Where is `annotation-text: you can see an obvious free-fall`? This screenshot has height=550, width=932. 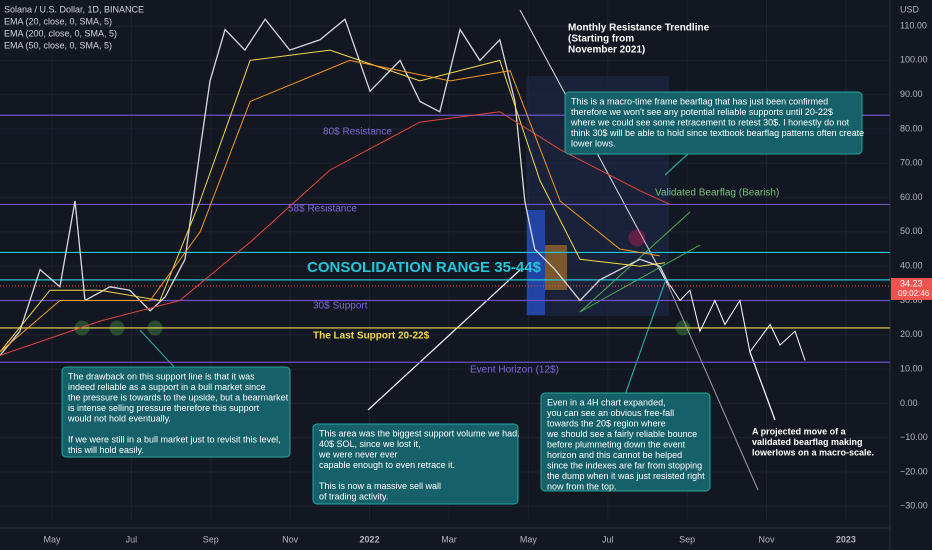
annotation-text: you can see an obvious free-fall is located at coordinates (610, 413).